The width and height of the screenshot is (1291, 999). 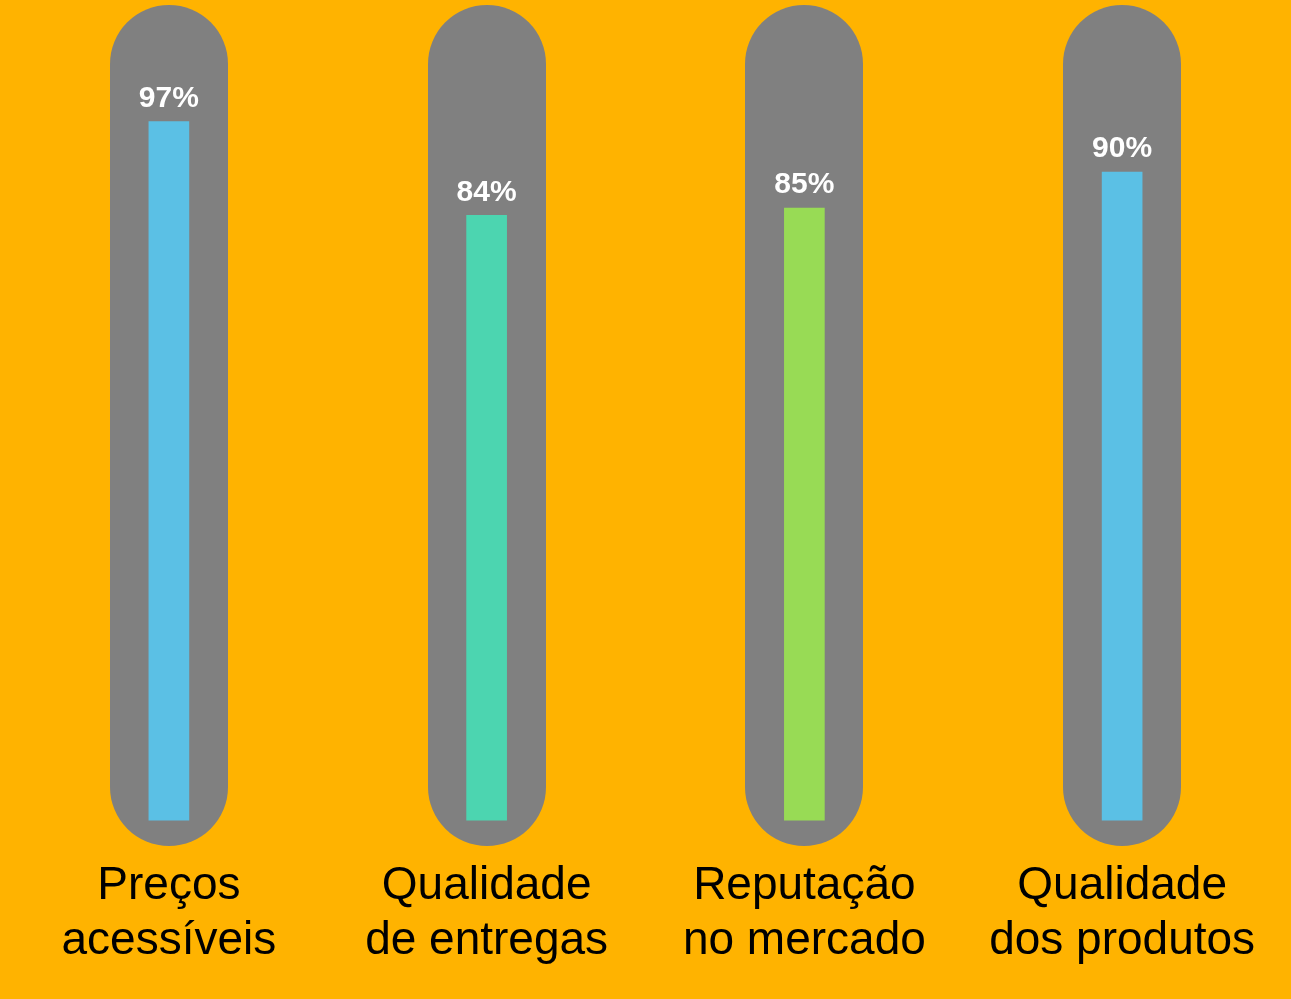 I want to click on data-label: 84%, so click(x=486, y=190).